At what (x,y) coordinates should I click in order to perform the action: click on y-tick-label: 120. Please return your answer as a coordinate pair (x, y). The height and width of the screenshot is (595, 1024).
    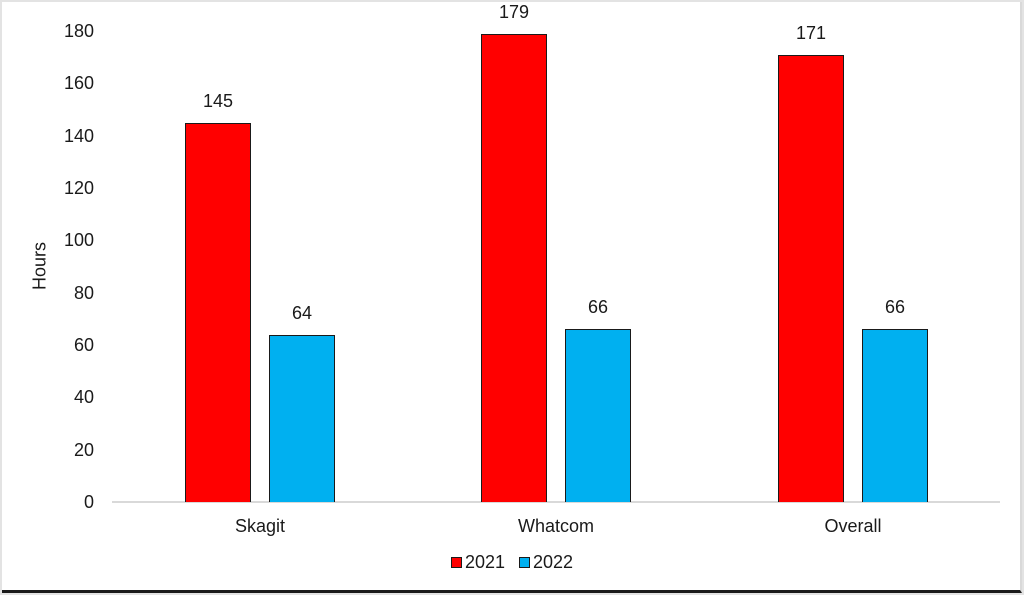
    Looking at the image, I should click on (78, 188).